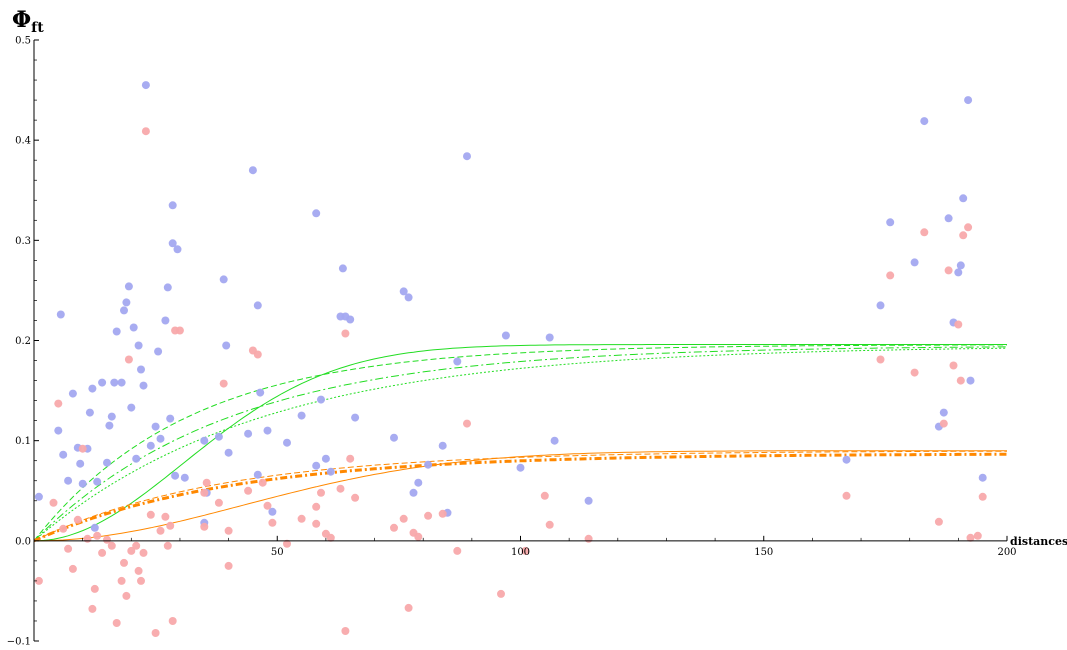  Describe the element at coordinates (19, 642) in the screenshot. I see `y-tick-label: −0.1` at that location.